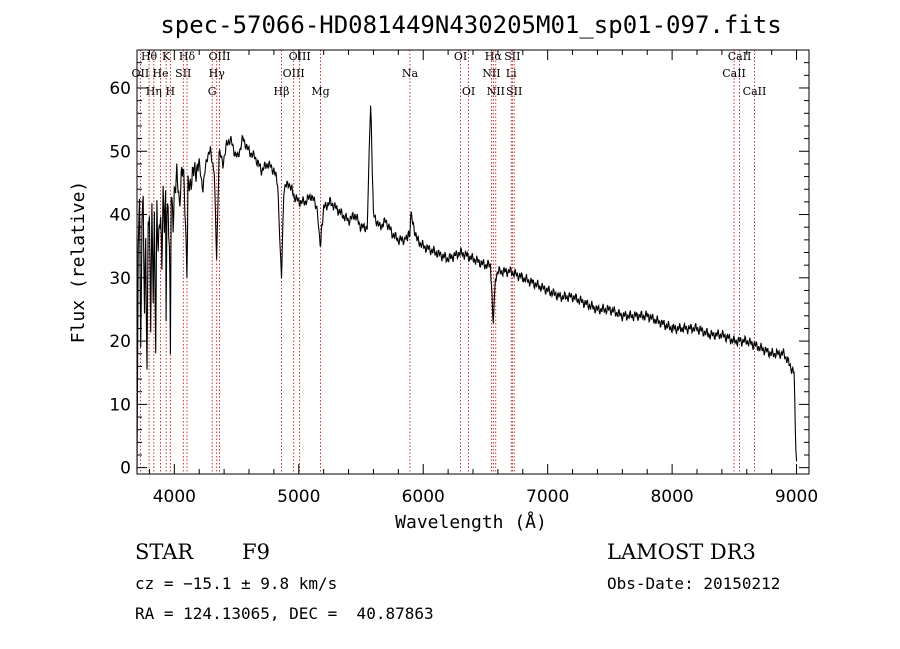  I want to click on line-label-21: Li, so click(511, 73).